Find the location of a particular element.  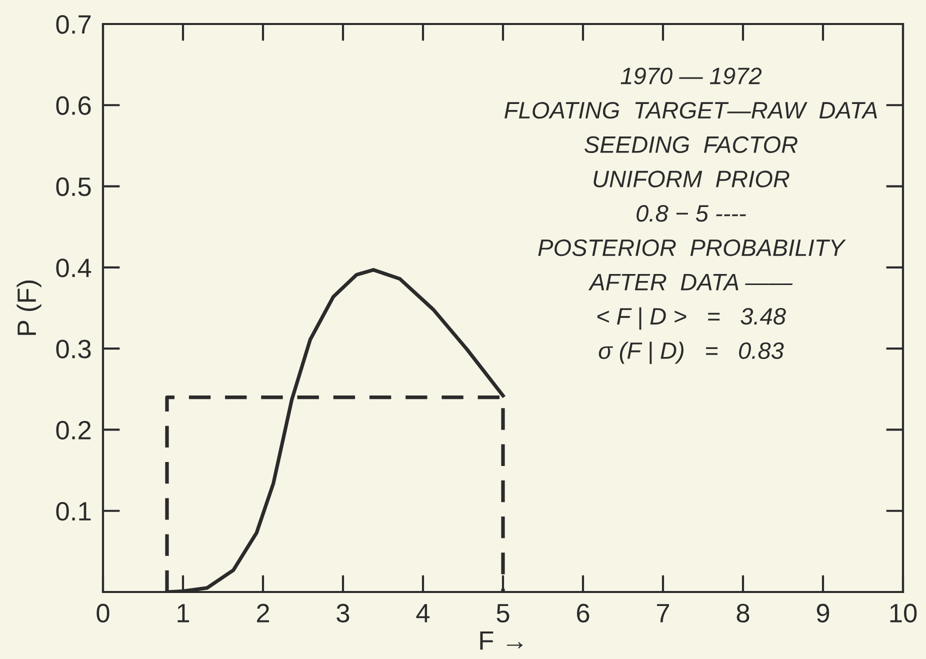

x-tick-label: 6 is located at coordinates (583, 613).